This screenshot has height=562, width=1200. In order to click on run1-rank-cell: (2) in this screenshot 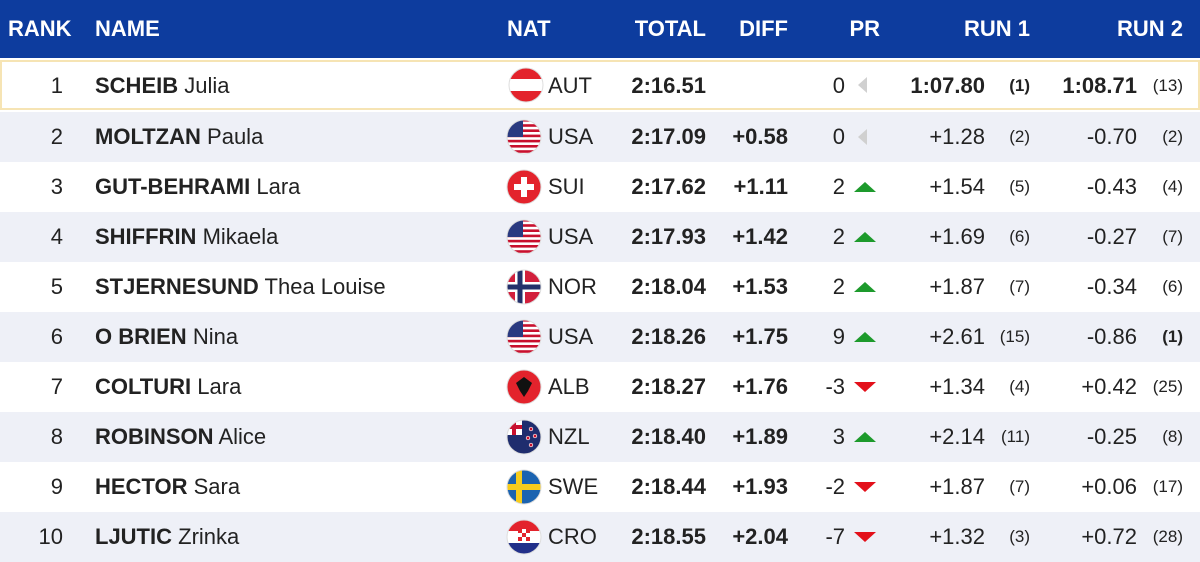, I will do `click(1019, 136)`.